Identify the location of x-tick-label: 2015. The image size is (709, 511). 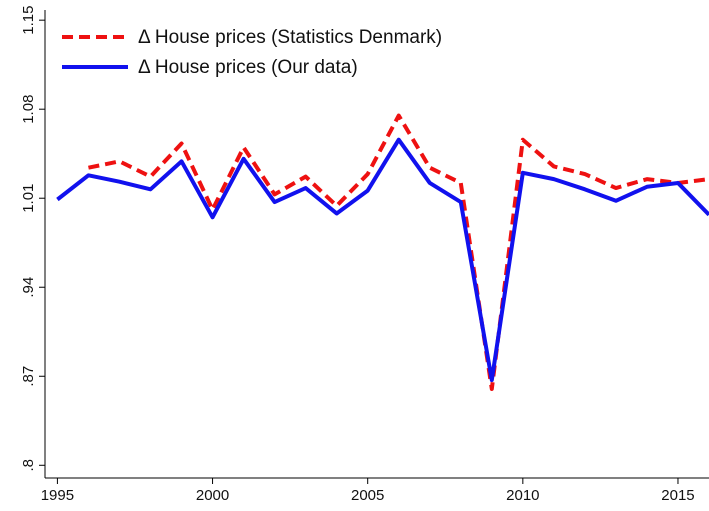
(677, 495).